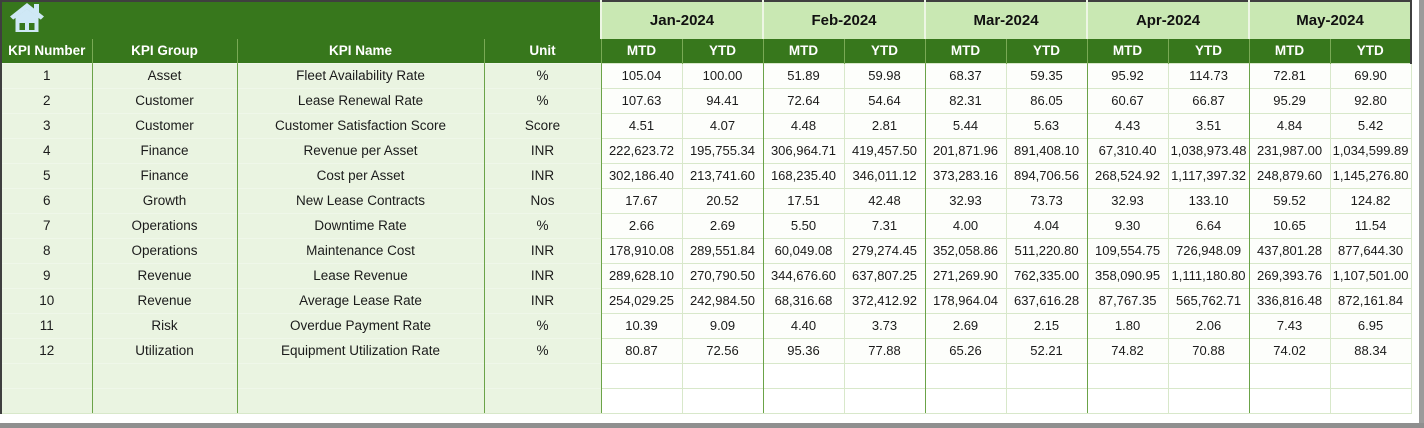 The image size is (1424, 428). I want to click on value-cell: 6.64, so click(1208, 225).